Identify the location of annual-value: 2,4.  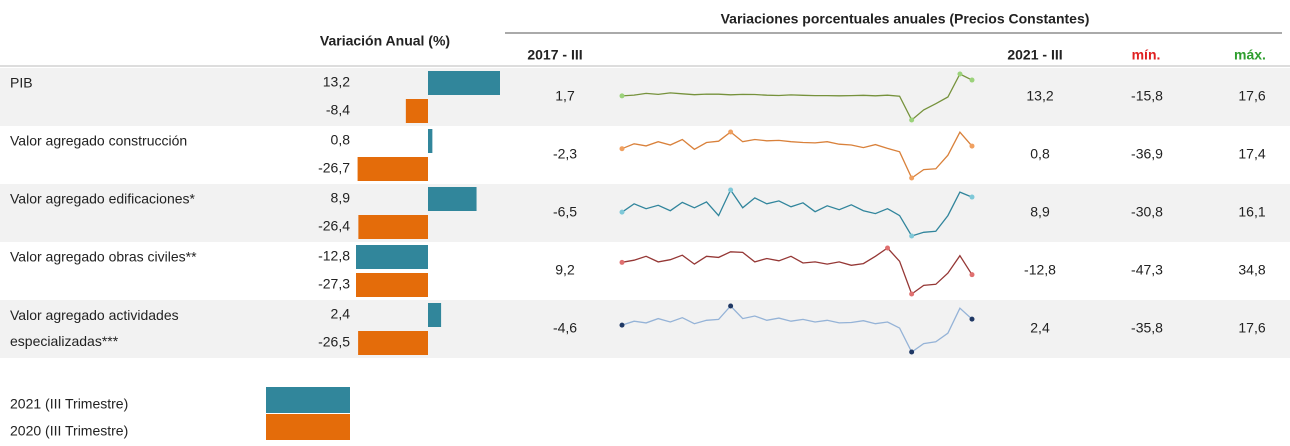
(341, 314).